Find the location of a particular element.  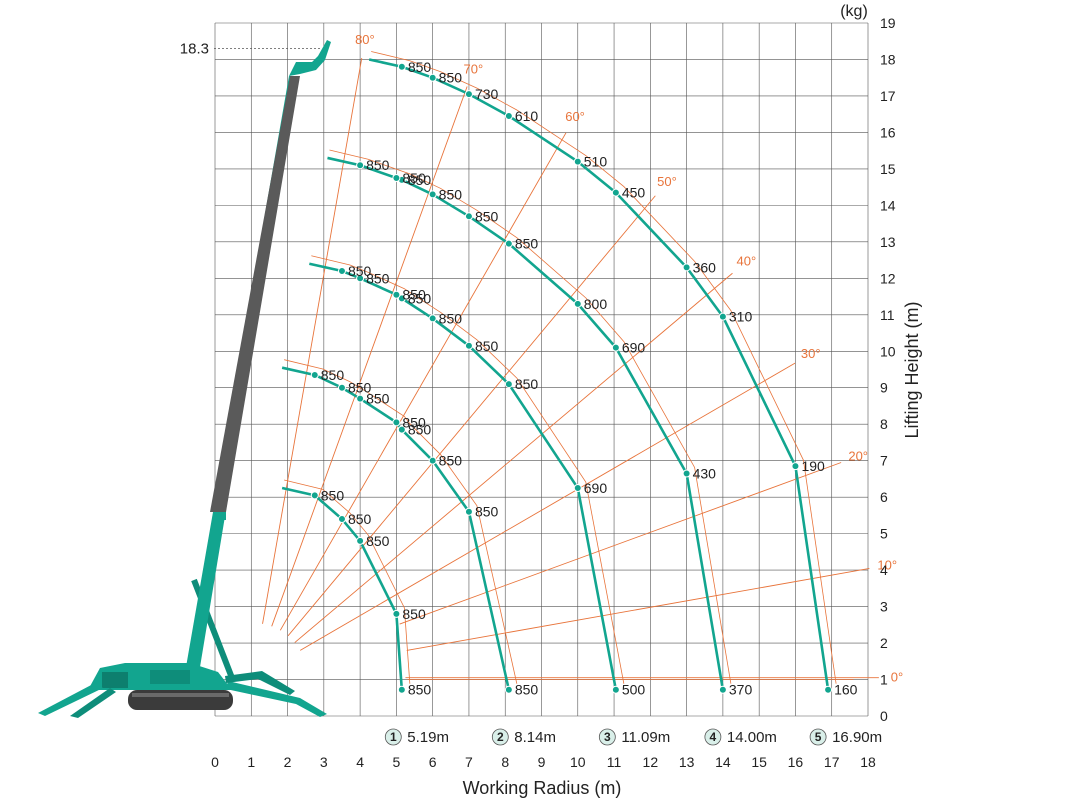

capacity-label: 370 is located at coordinates (741, 690).